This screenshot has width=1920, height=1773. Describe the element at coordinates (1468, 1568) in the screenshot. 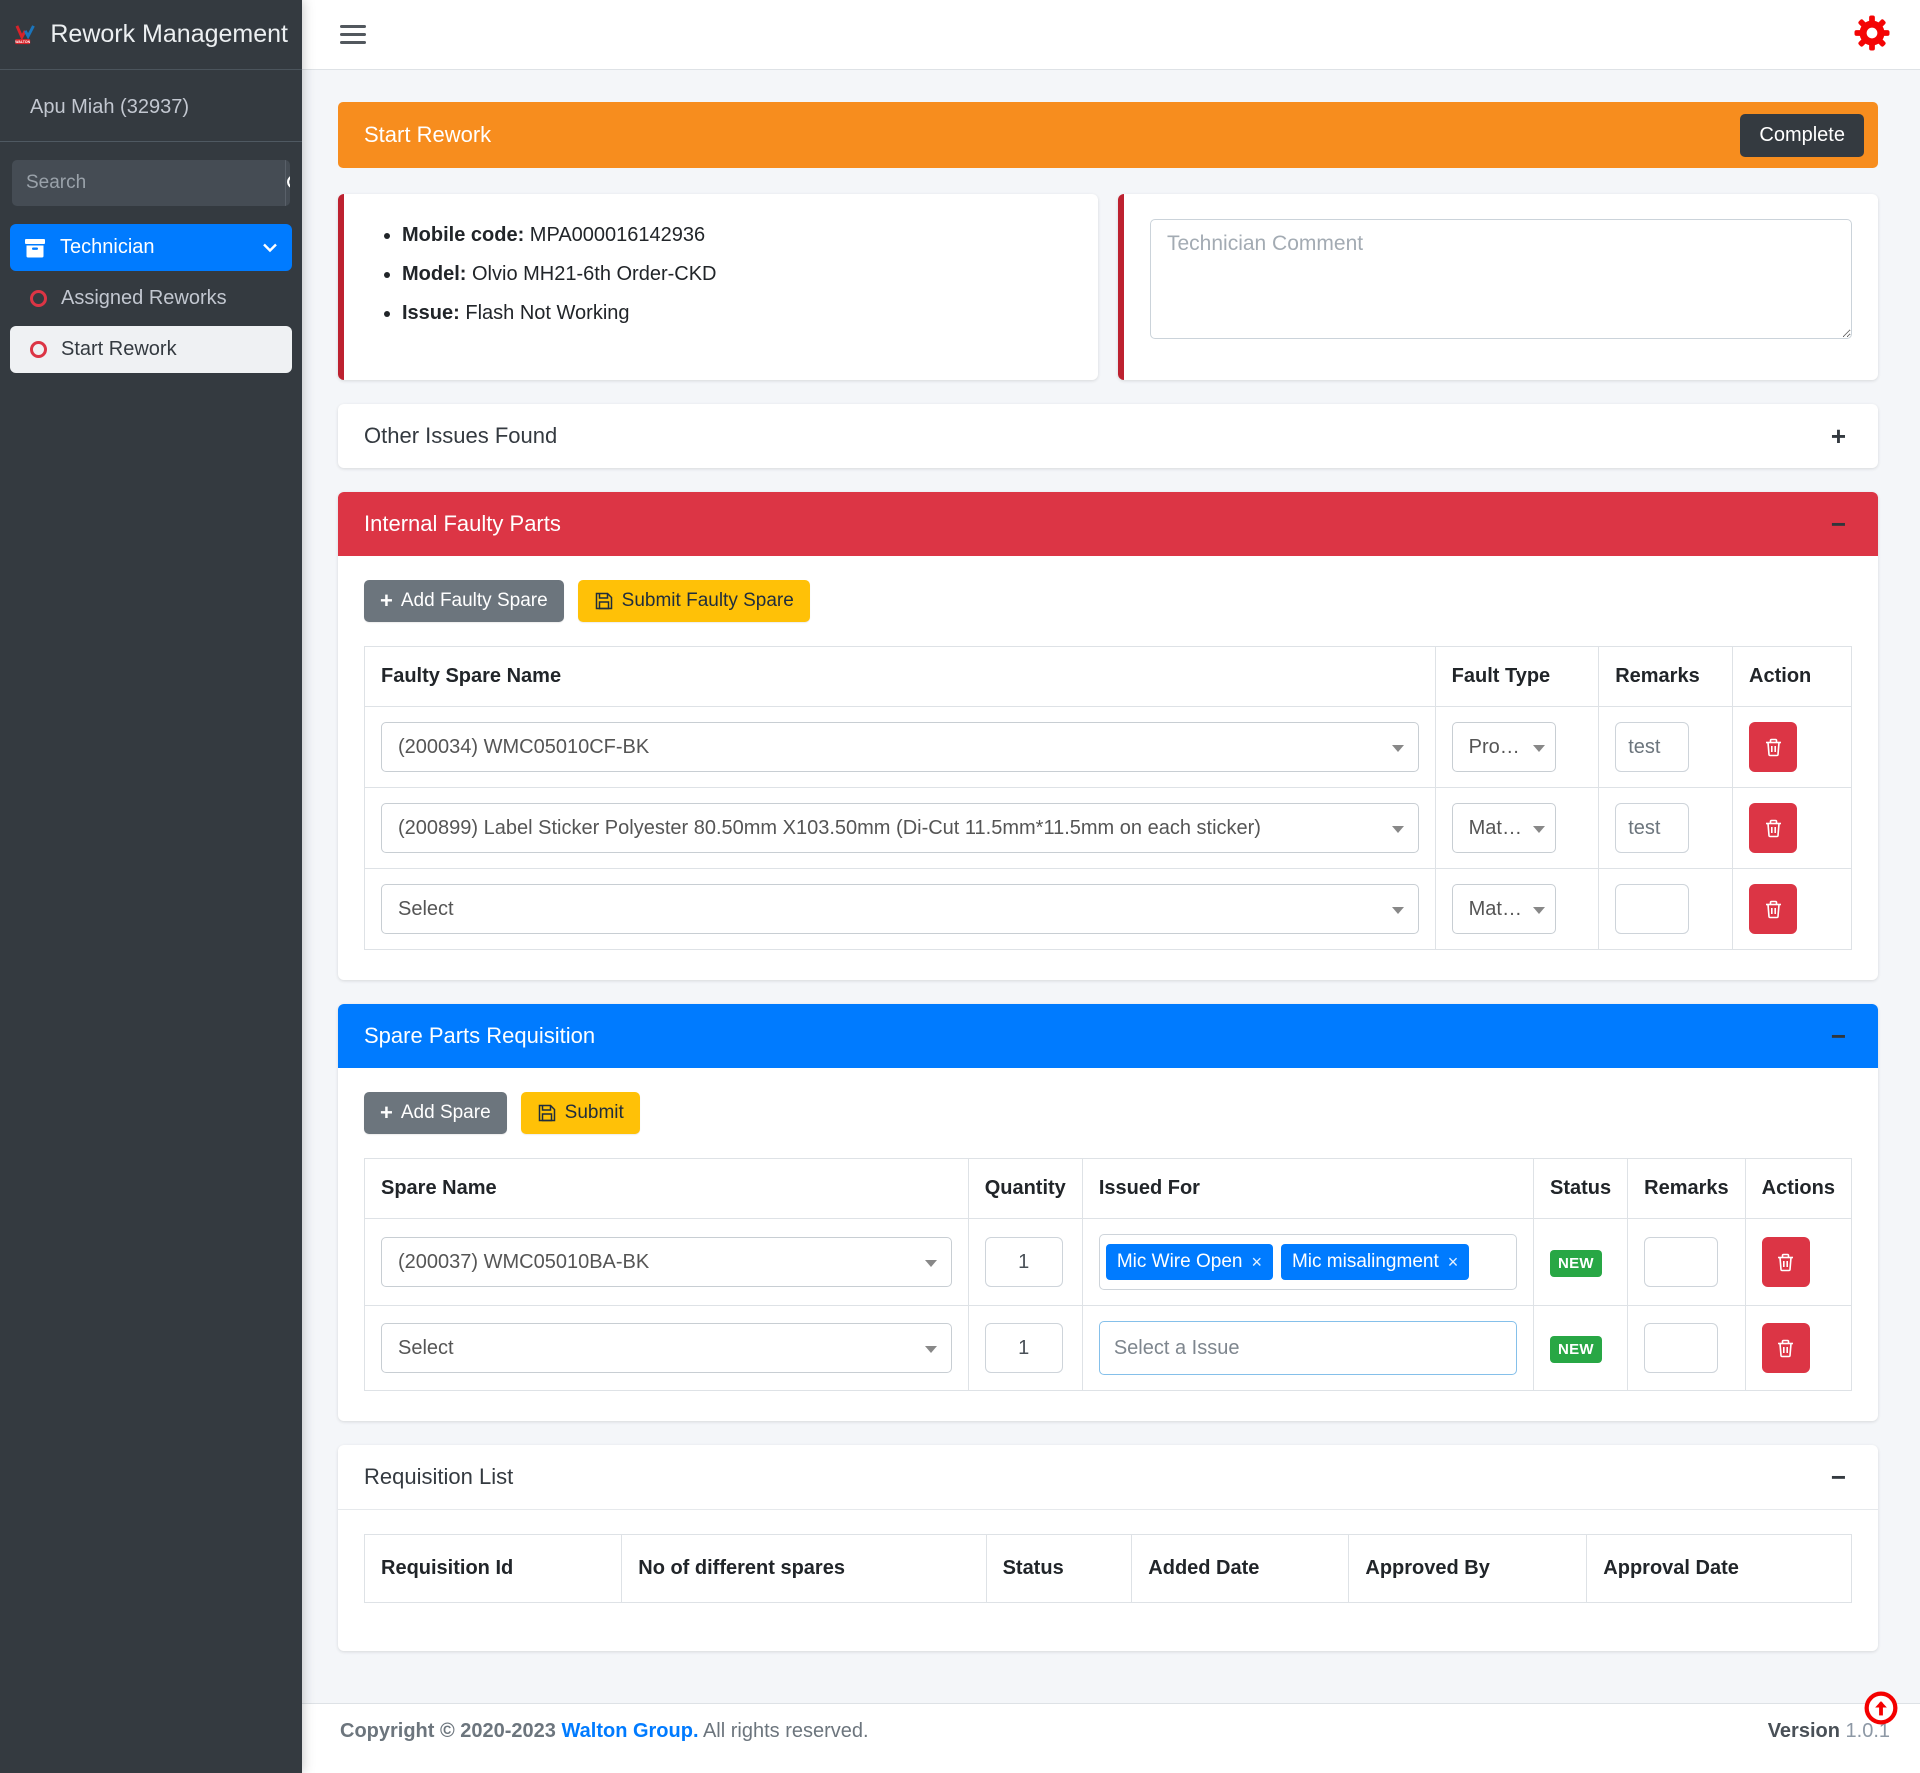

I see `col-approved-by: Approved By` at that location.